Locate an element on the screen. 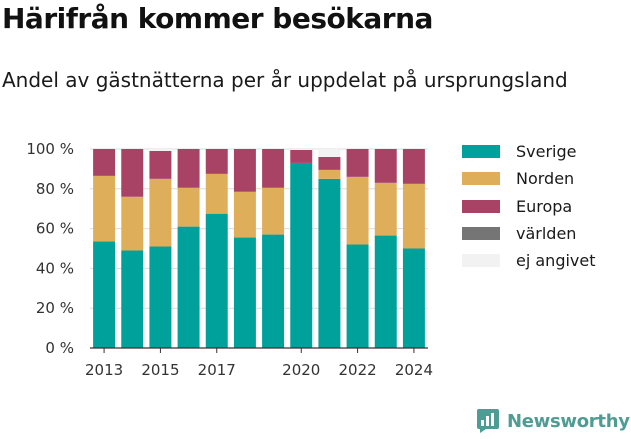 The image size is (631, 439). legend-label: Norden is located at coordinates (545, 179).